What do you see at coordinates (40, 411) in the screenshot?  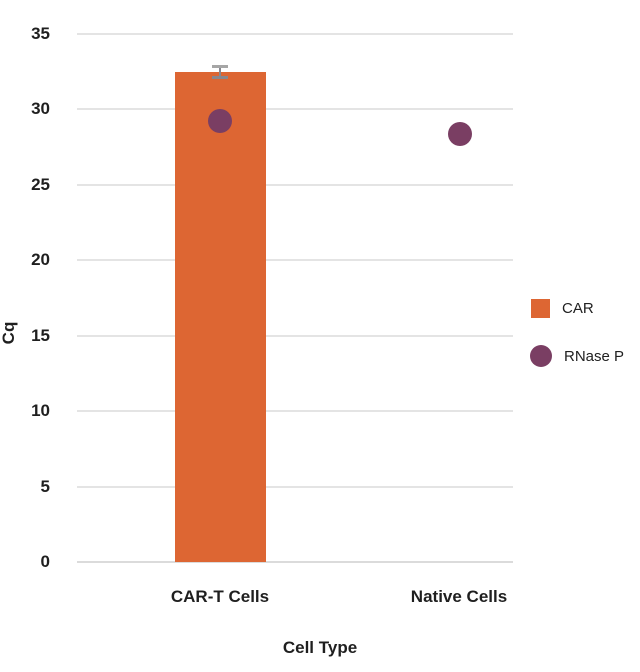 I see `y-tick-label: 10` at bounding box center [40, 411].